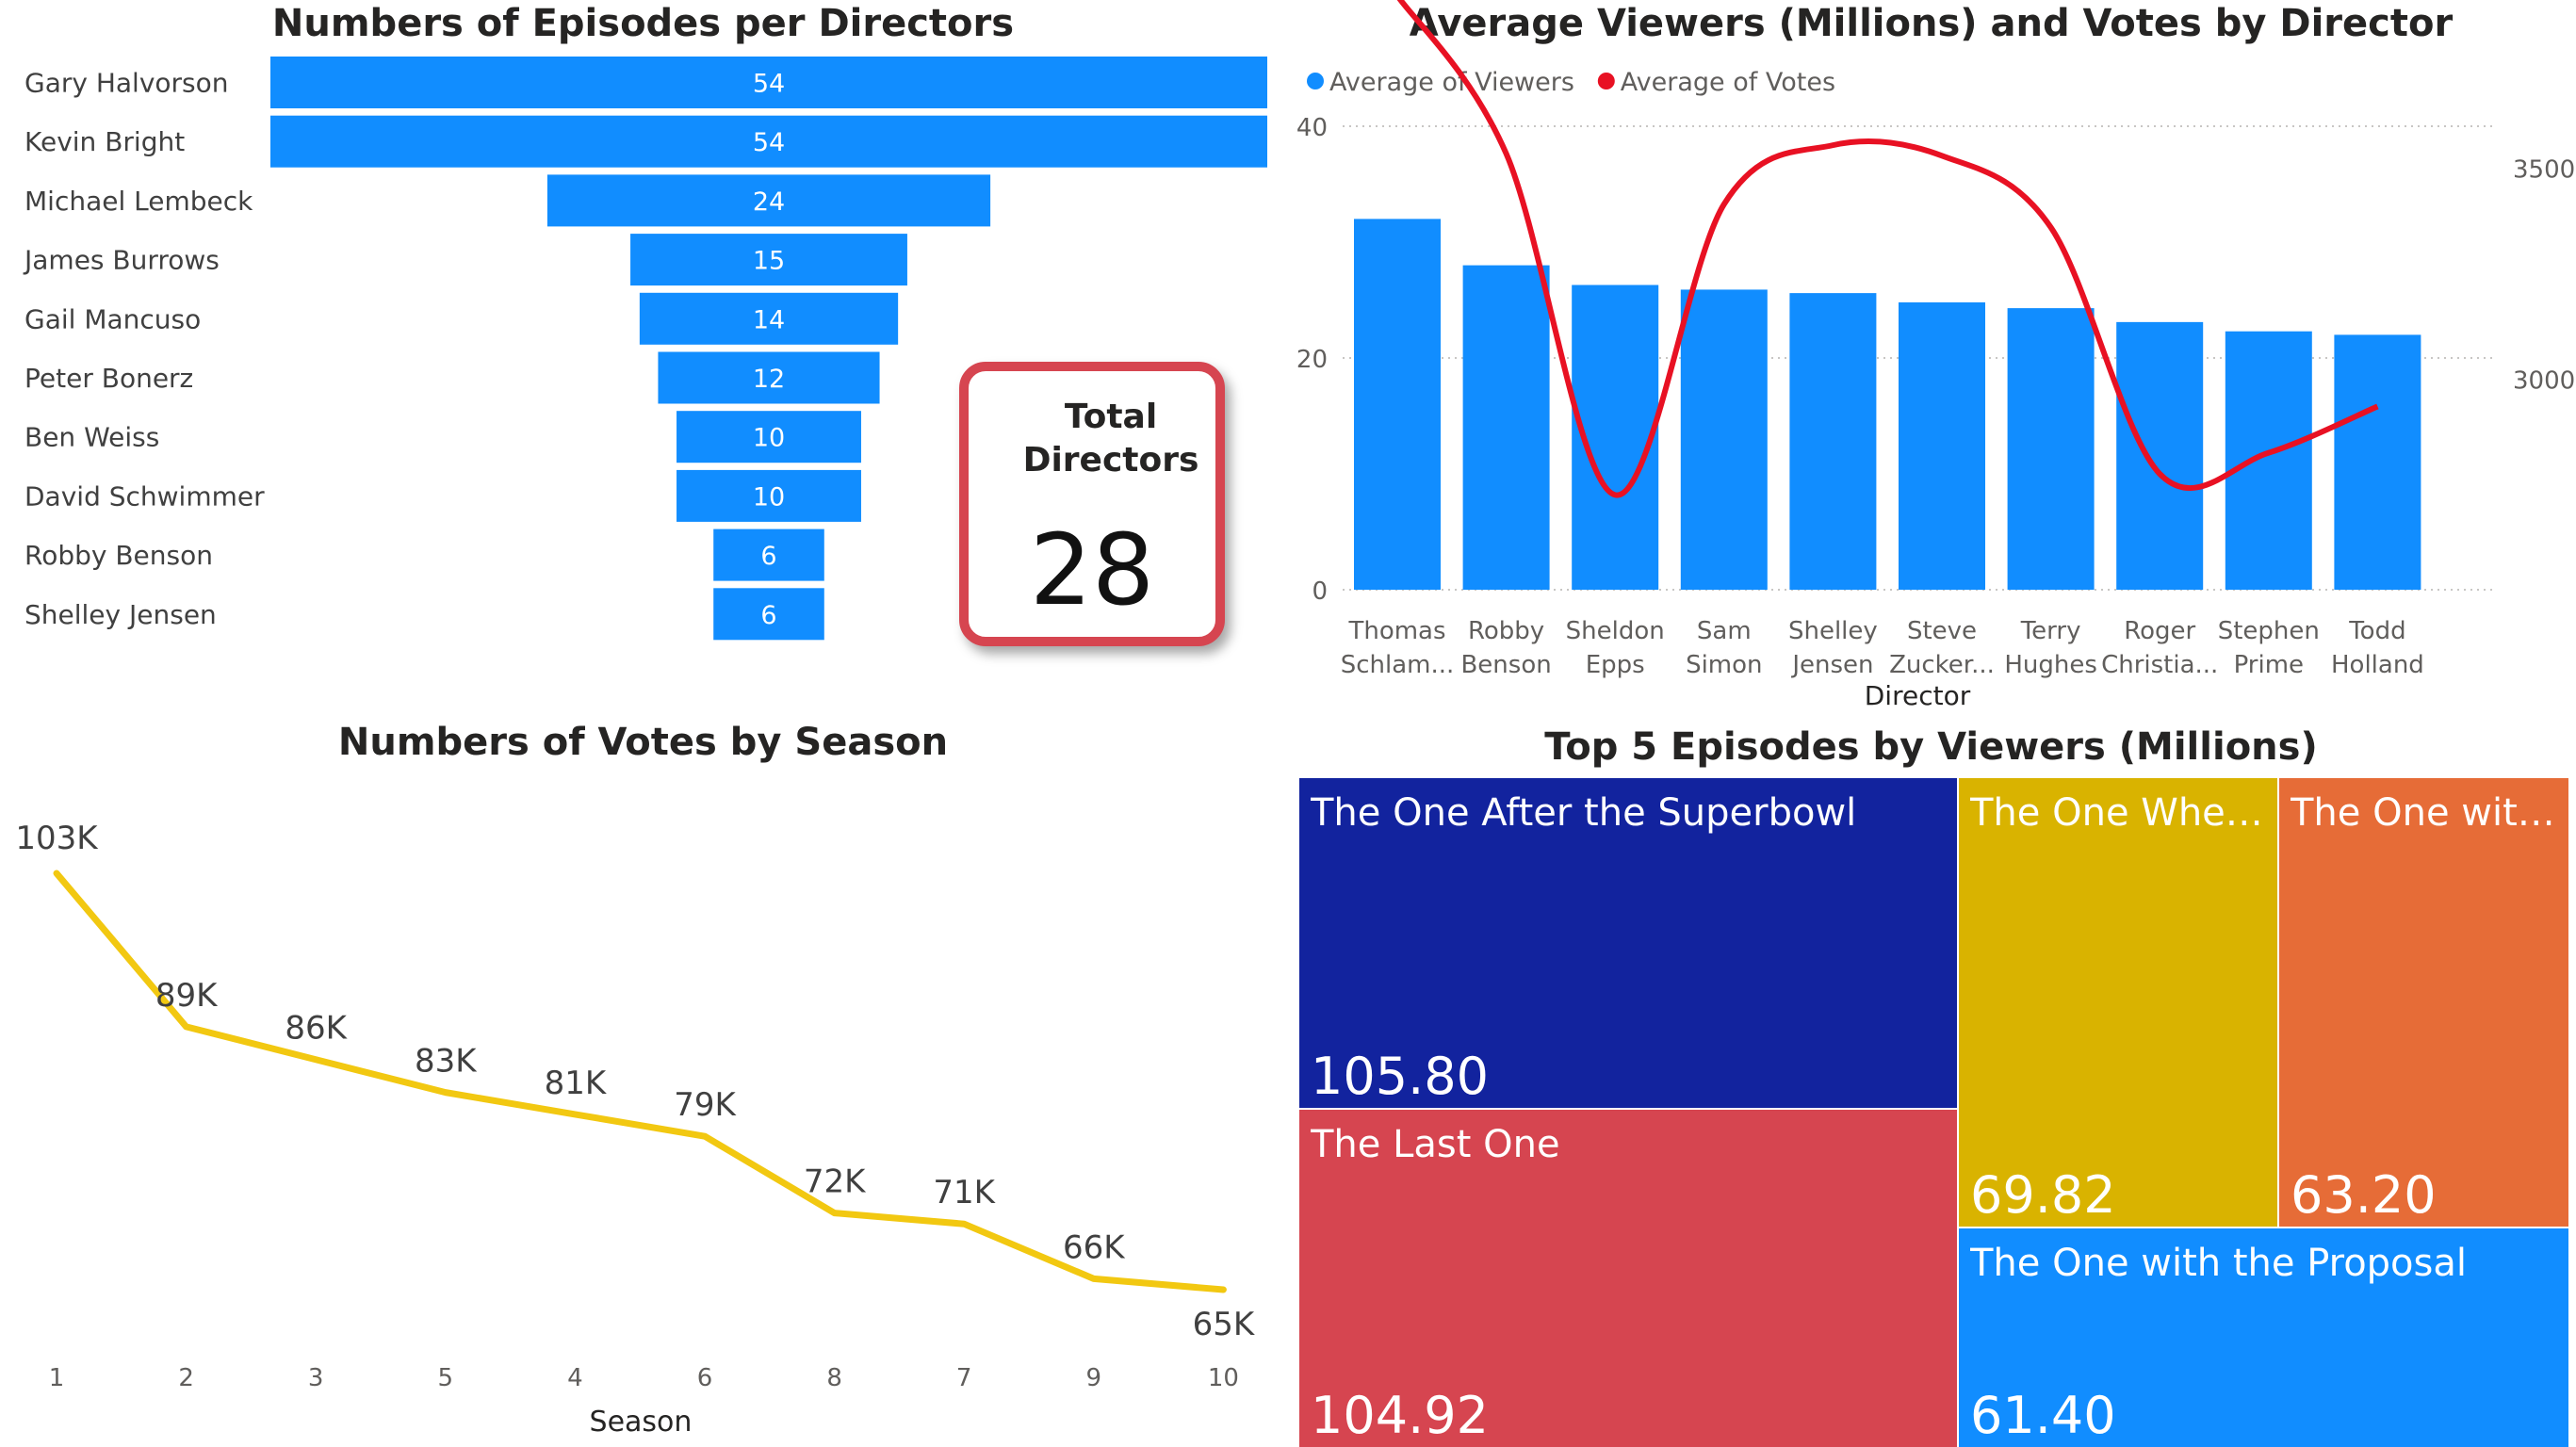 The height and width of the screenshot is (1447, 2576). Describe the element at coordinates (1505, 665) in the screenshot. I see `x-axis-tick-label: Benson` at that location.